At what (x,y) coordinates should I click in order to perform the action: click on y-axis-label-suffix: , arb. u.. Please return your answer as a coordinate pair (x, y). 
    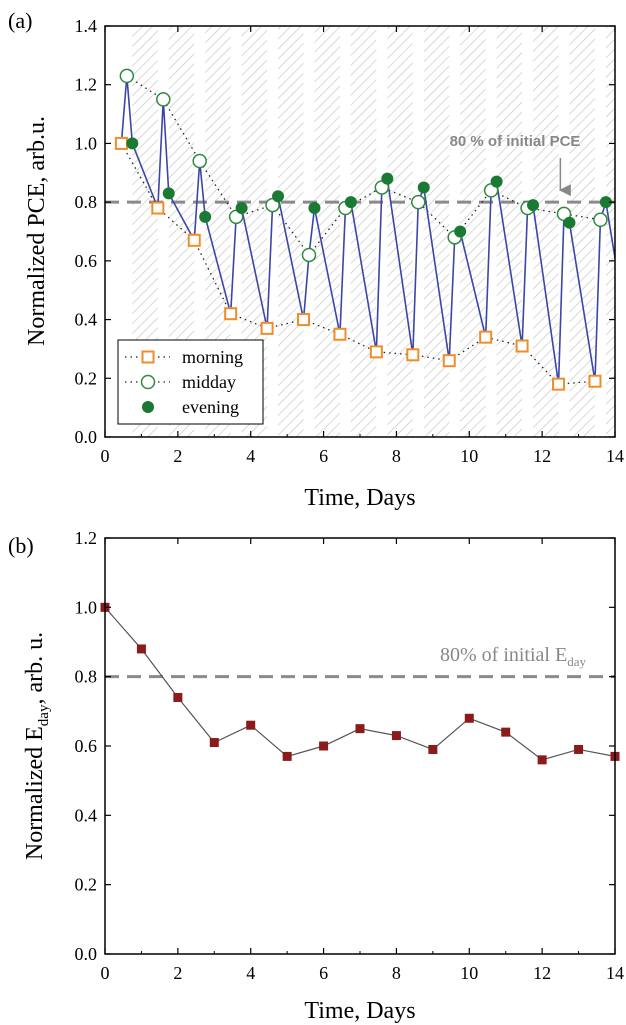
    Looking at the image, I should click on (35, 668).